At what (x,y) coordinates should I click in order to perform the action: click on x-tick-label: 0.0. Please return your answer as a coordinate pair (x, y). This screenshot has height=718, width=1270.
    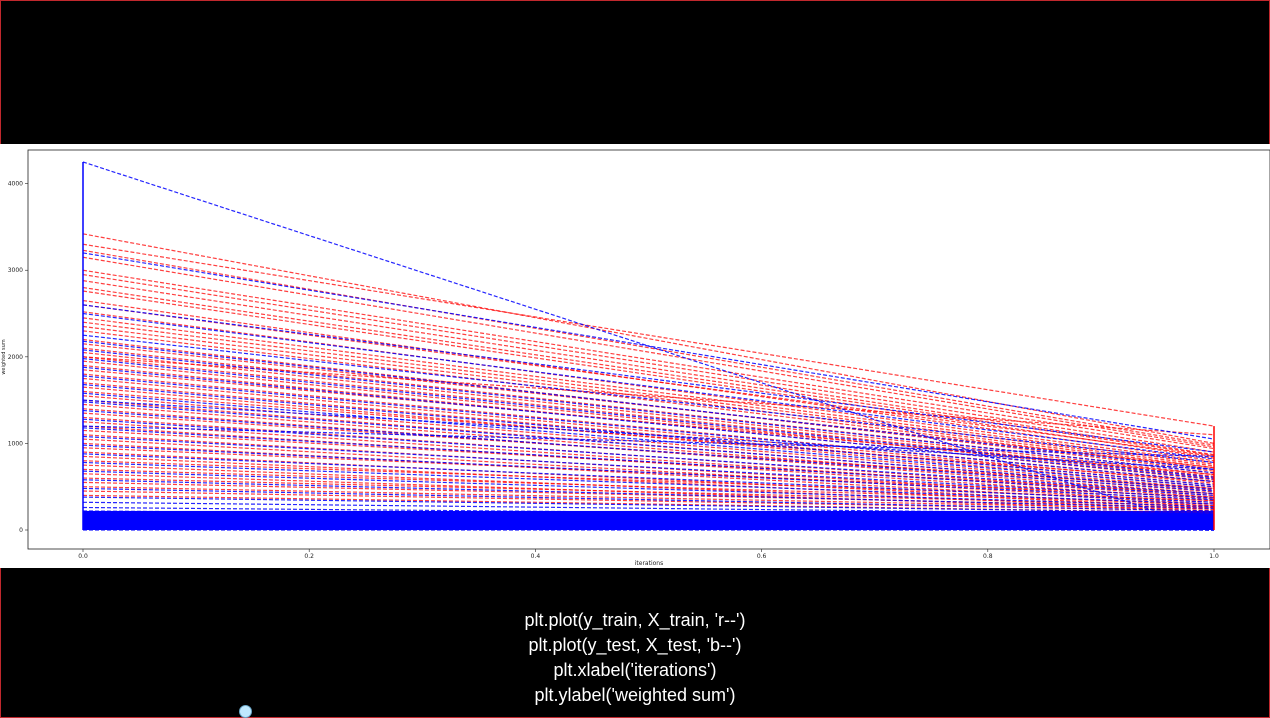
    Looking at the image, I should click on (83, 556).